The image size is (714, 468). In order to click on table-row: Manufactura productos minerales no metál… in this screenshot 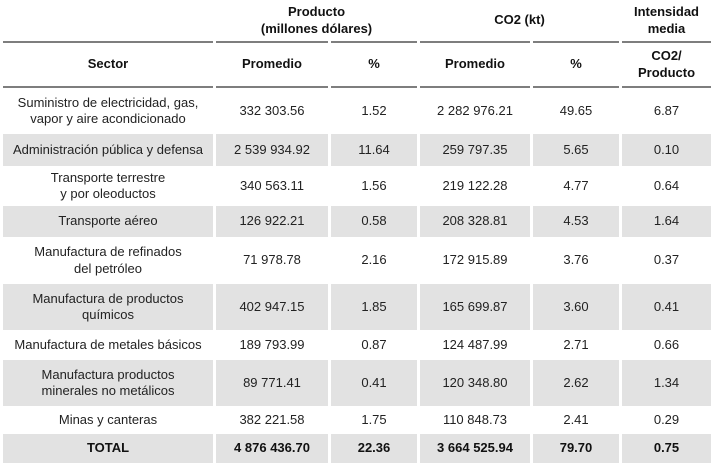, I will do `click(357, 383)`.